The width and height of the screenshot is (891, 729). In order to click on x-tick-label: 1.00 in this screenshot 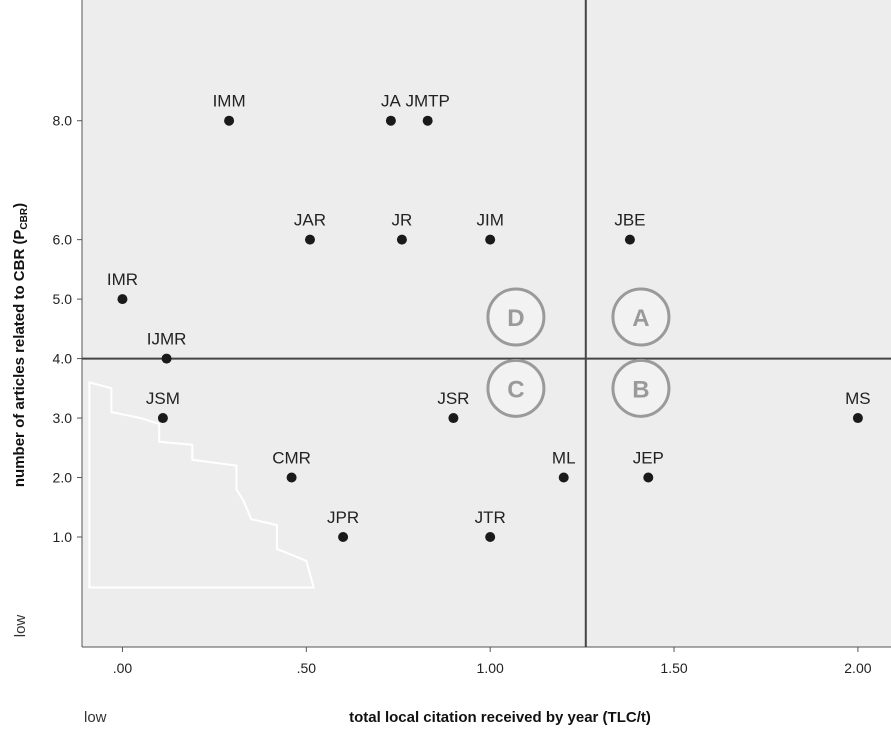, I will do `click(490, 668)`.